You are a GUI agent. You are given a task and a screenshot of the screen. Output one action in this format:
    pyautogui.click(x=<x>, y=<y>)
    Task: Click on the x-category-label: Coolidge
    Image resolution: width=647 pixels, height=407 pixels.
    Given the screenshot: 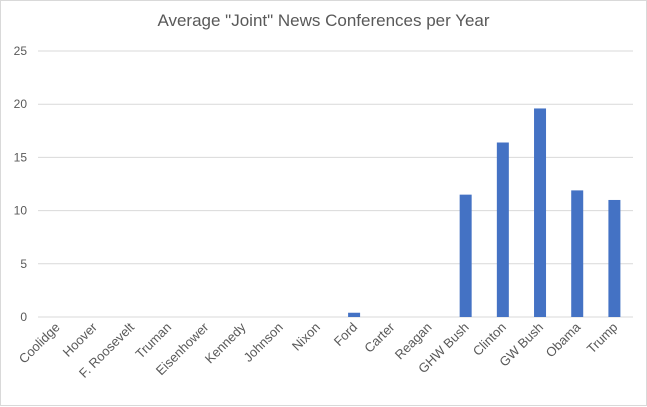 What is the action you would take?
    pyautogui.click(x=39, y=343)
    